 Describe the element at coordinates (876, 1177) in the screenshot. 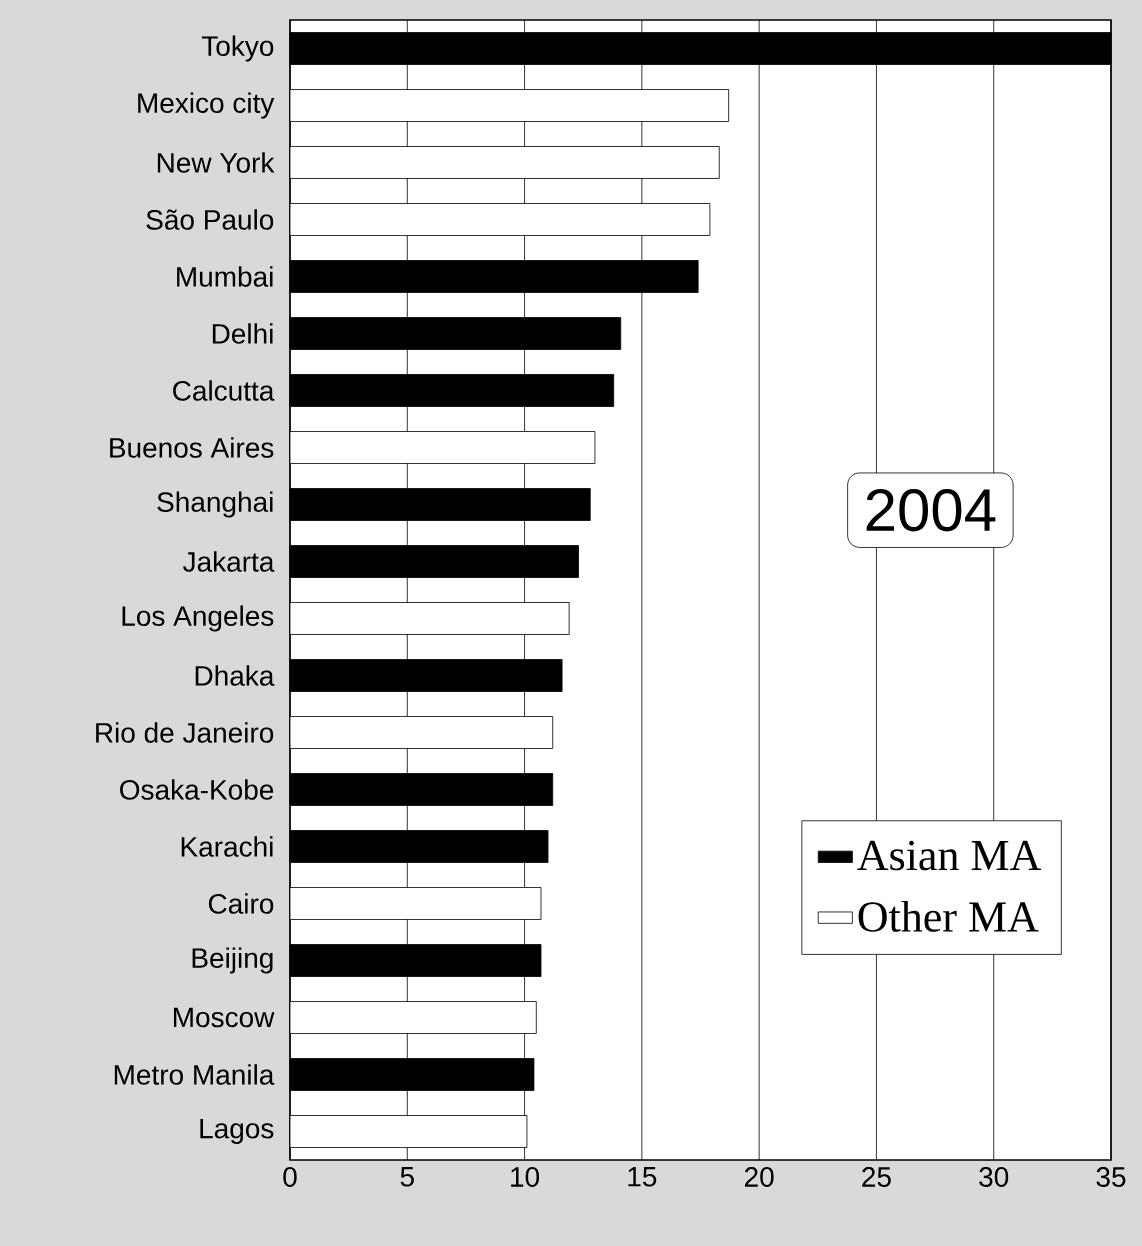

I see `x-tick-label: 25` at that location.